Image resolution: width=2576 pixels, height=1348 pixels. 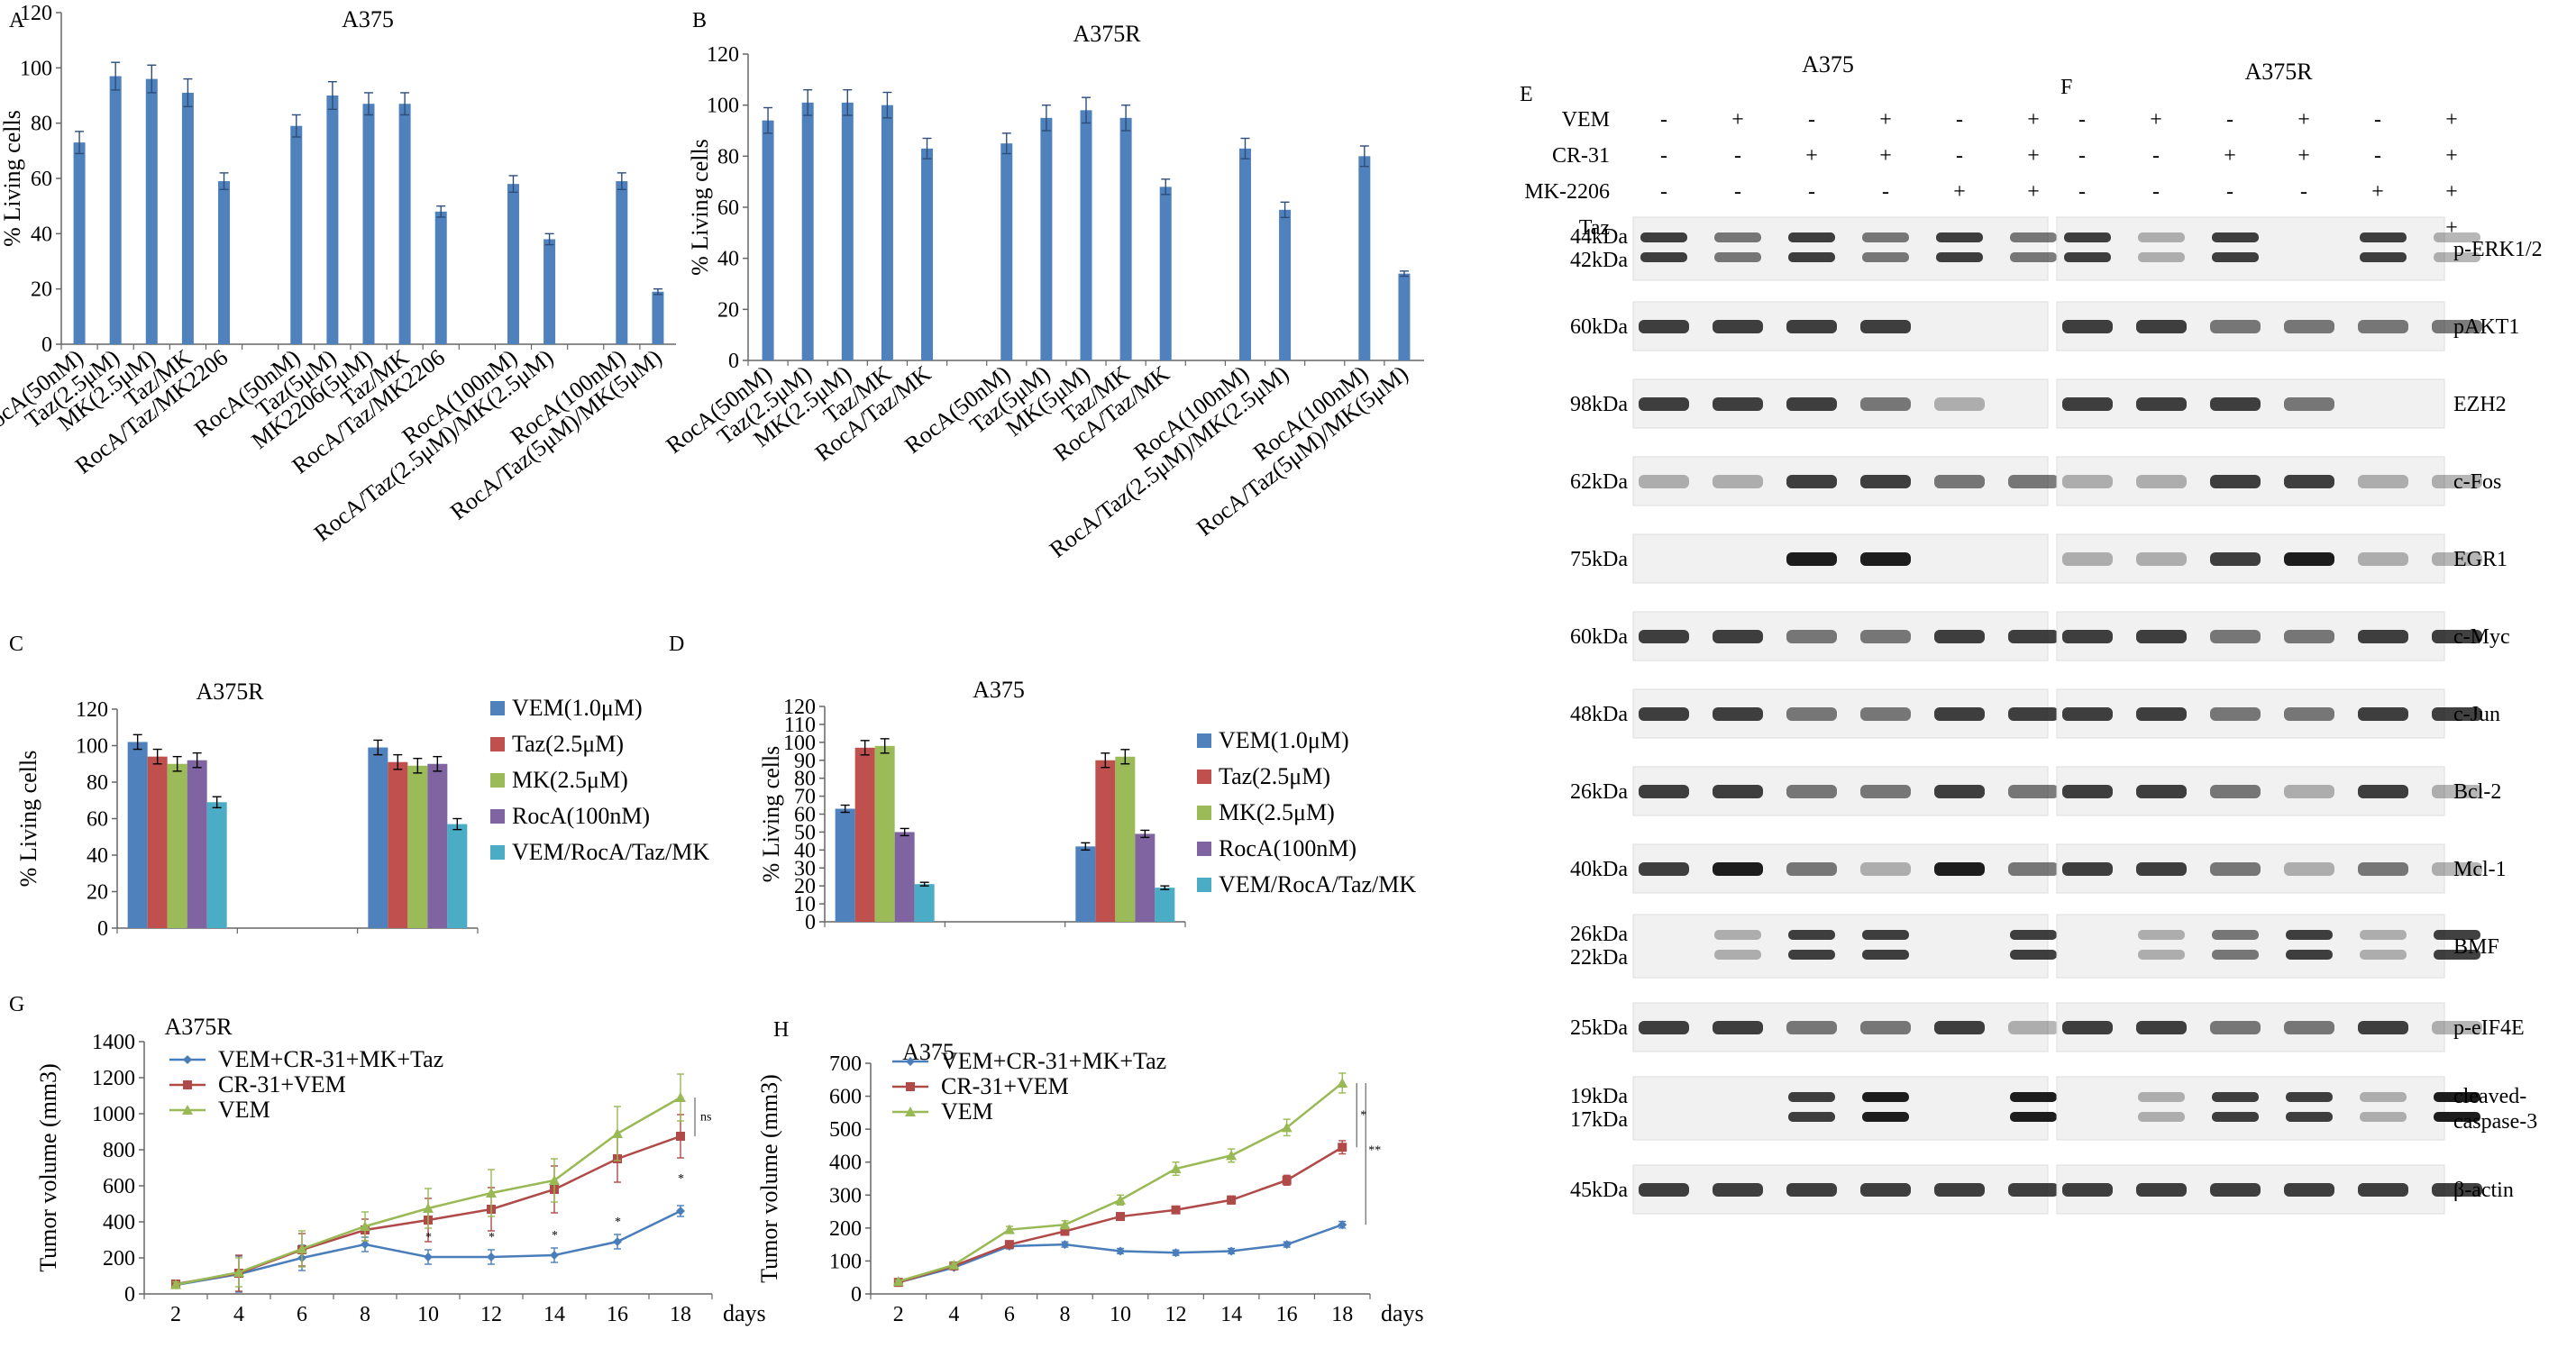 What do you see at coordinates (239, 1314) in the screenshot?
I see `x-tick-label: 4` at bounding box center [239, 1314].